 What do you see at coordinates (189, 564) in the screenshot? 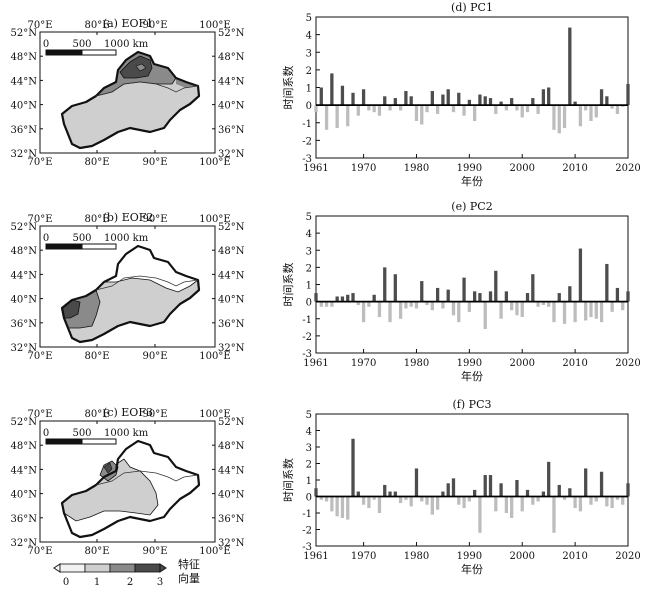
I see `colorbar-label: 特征` at bounding box center [189, 564].